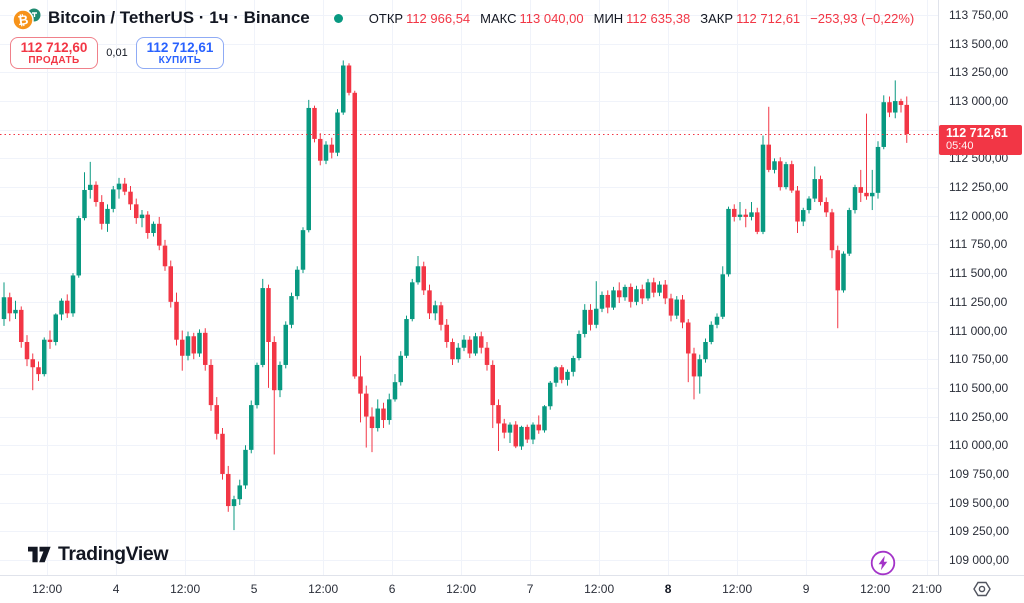  Describe the element at coordinates (179, 17) in the screenshot. I see `symbol-title: Bitcoin / TetherUS · 1ч · Binance` at that location.